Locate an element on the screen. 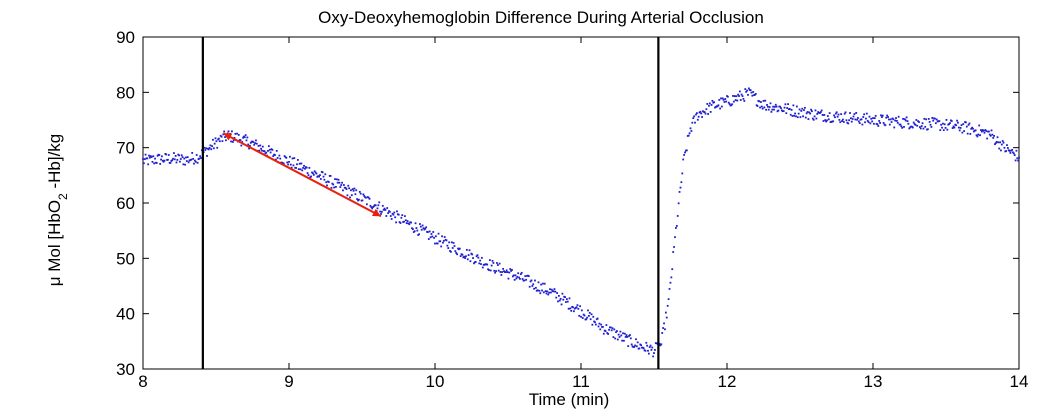 The height and width of the screenshot is (412, 1048). x-tick-label: 8 is located at coordinates (142, 381).